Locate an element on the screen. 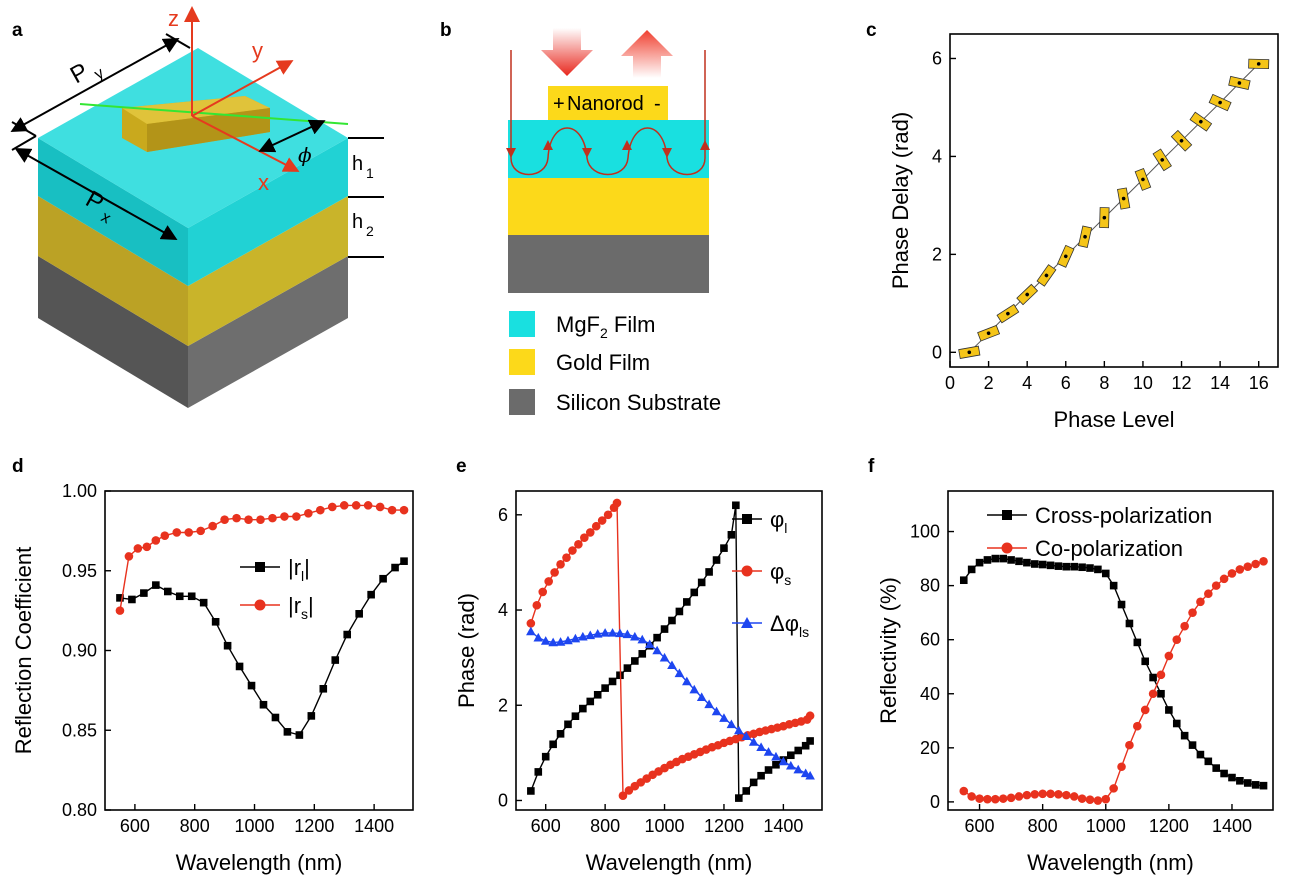  d-legend-text-0: |rl| is located at coordinates (299, 569).